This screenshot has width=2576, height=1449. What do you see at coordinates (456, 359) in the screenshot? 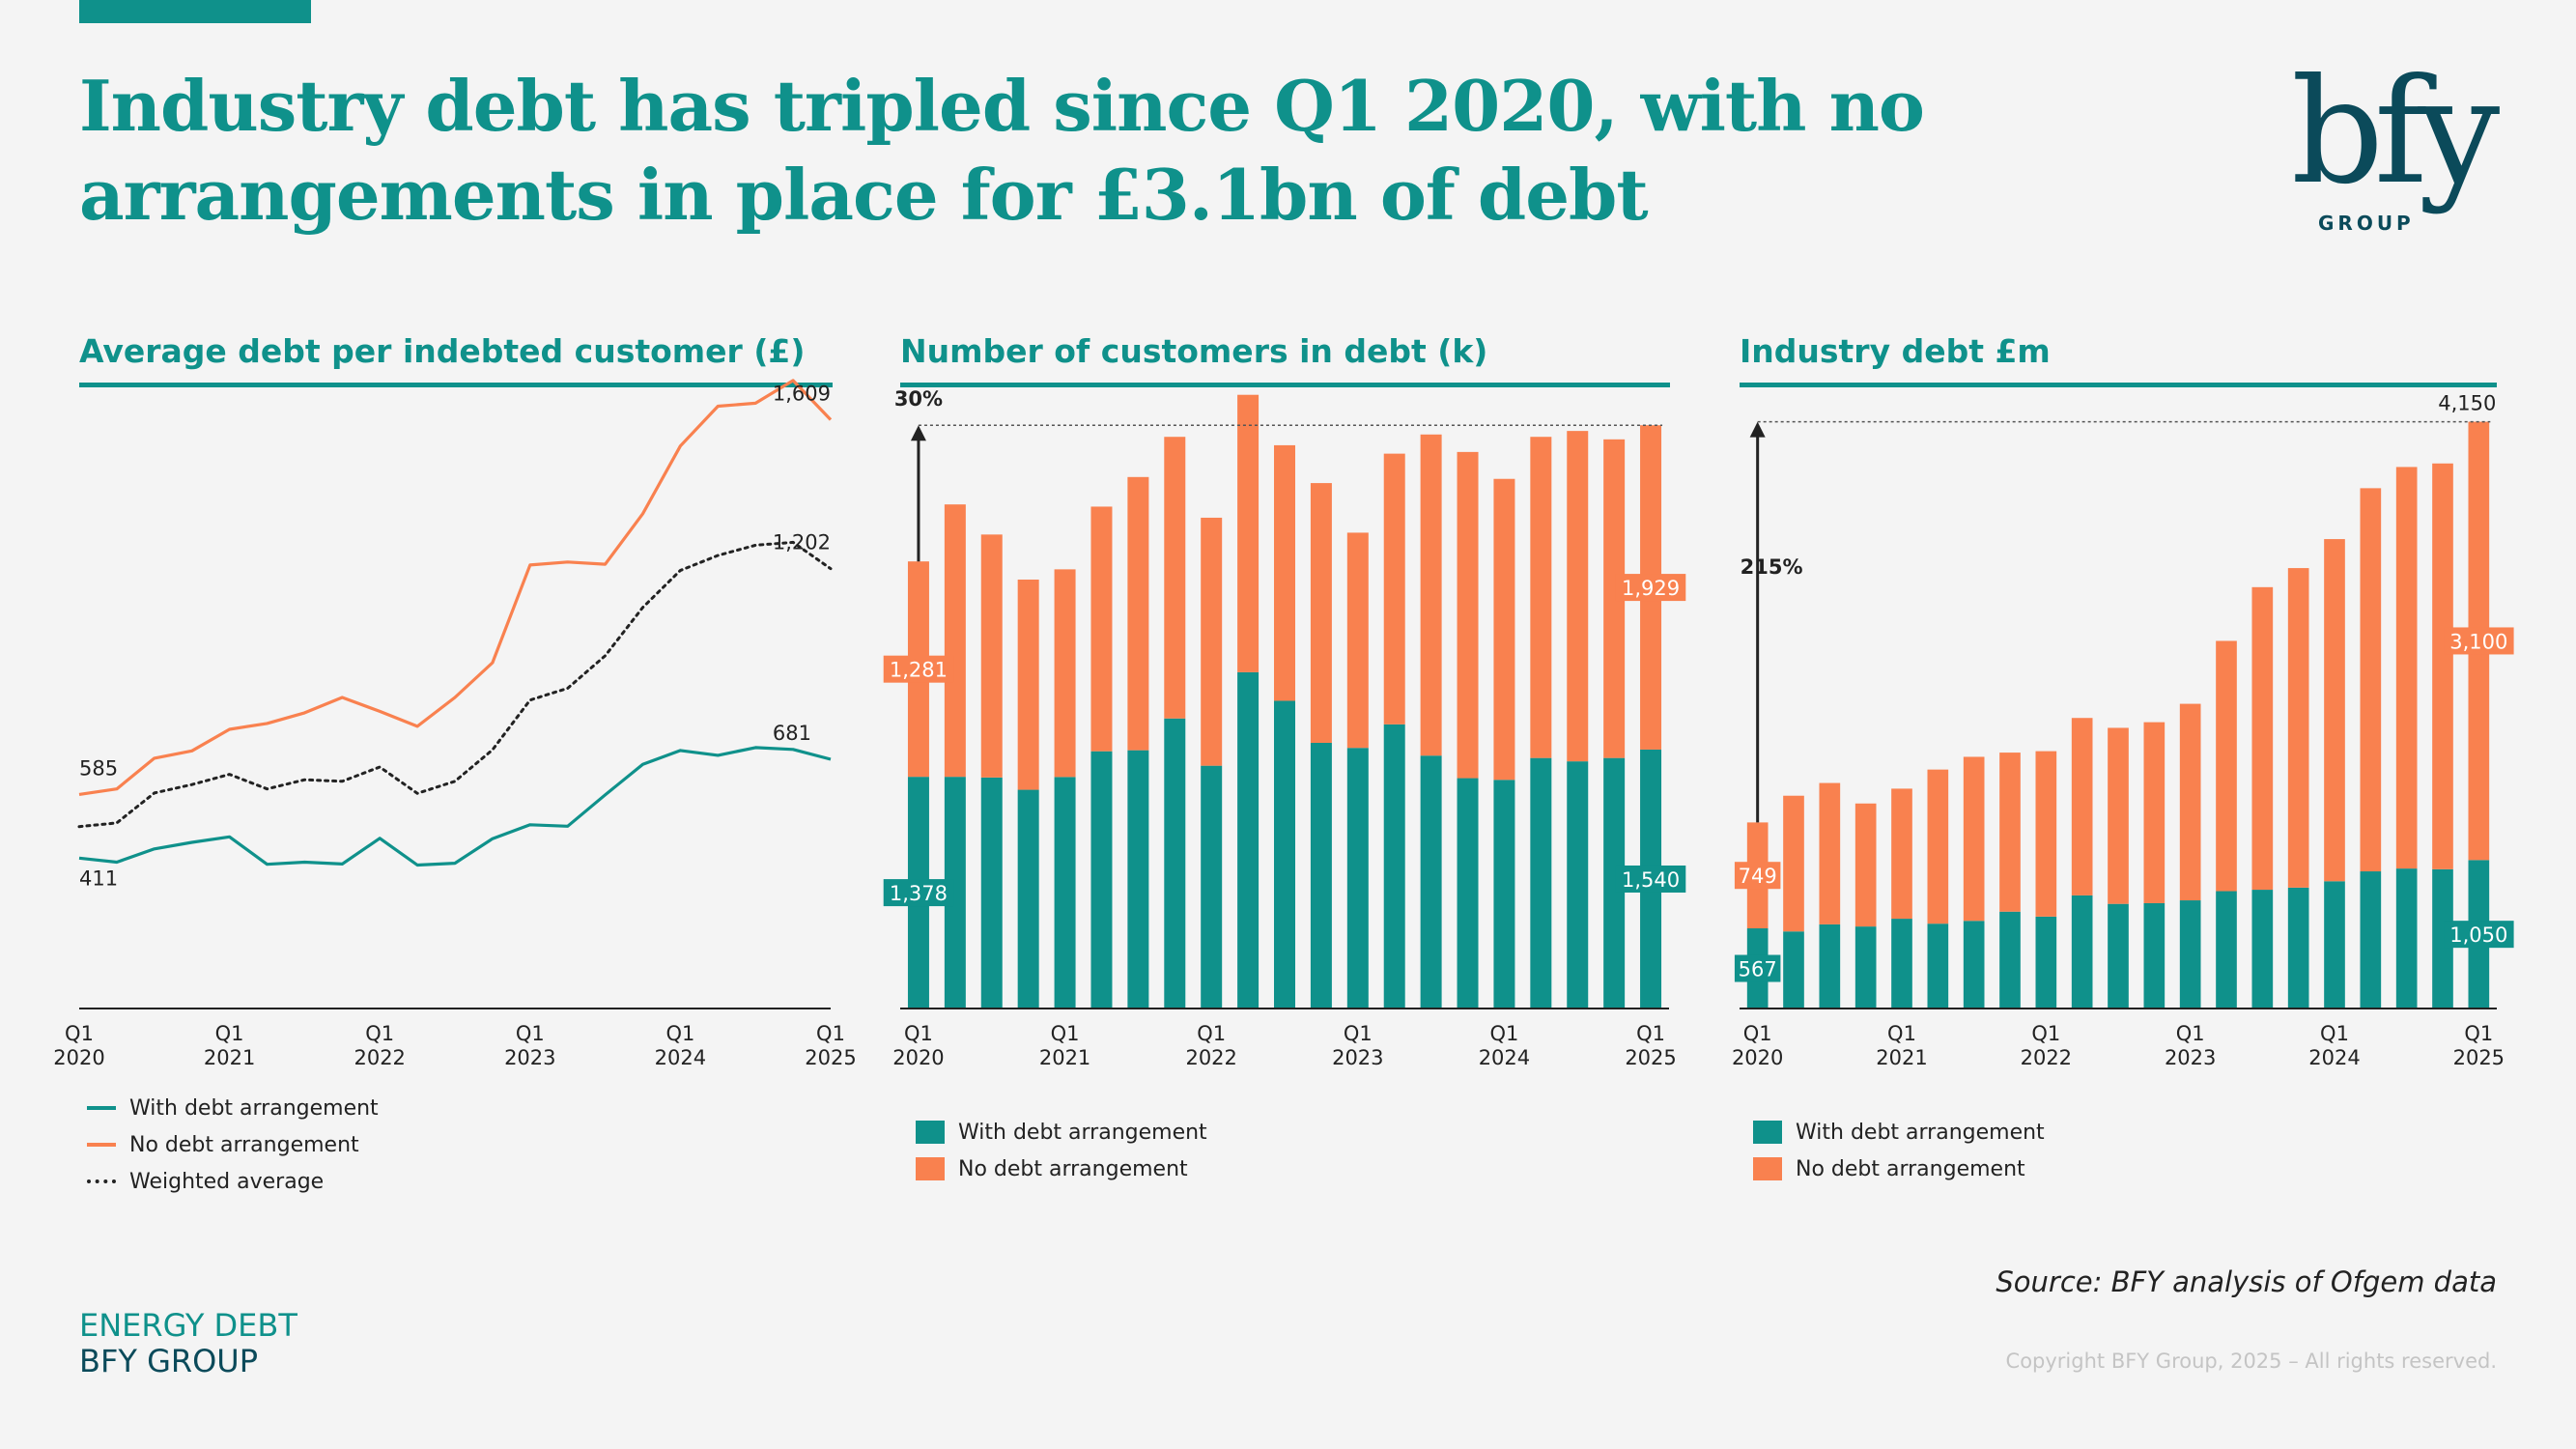
I see `chart1-title: Average debt per indebted customer (£)` at bounding box center [456, 359].